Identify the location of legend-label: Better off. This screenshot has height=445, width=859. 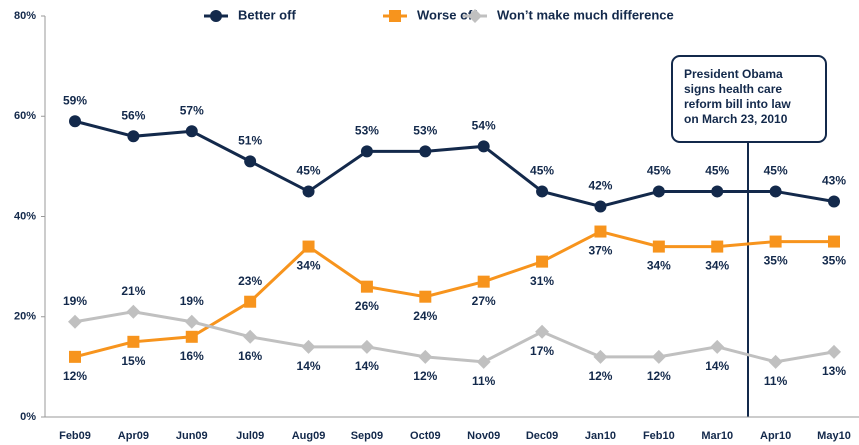
(267, 14).